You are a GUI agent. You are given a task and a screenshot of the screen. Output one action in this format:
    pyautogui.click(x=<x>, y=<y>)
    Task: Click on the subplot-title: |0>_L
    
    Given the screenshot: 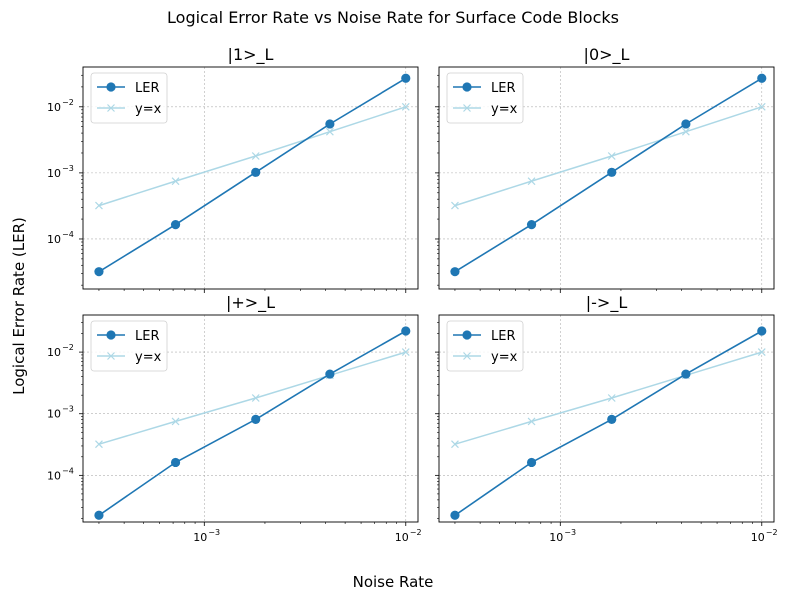 What is the action you would take?
    pyautogui.click(x=607, y=55)
    